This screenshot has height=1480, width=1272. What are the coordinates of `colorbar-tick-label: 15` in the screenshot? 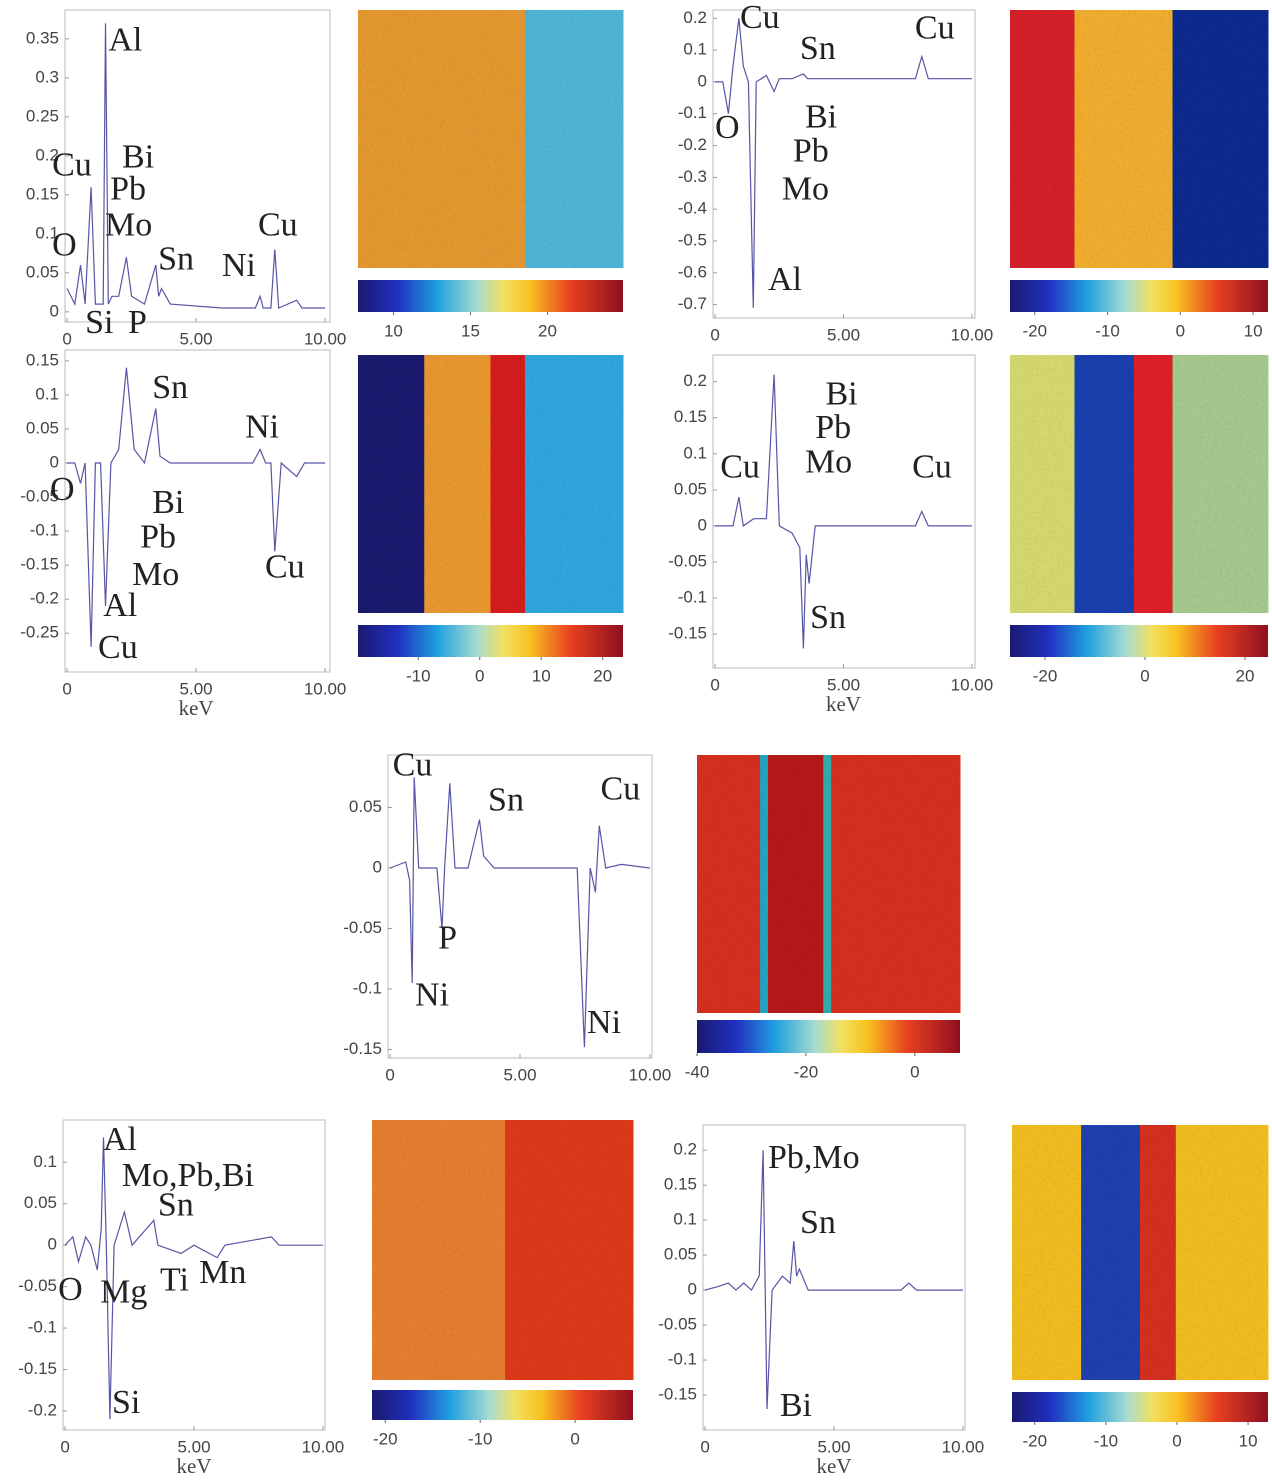 It's located at (470, 330).